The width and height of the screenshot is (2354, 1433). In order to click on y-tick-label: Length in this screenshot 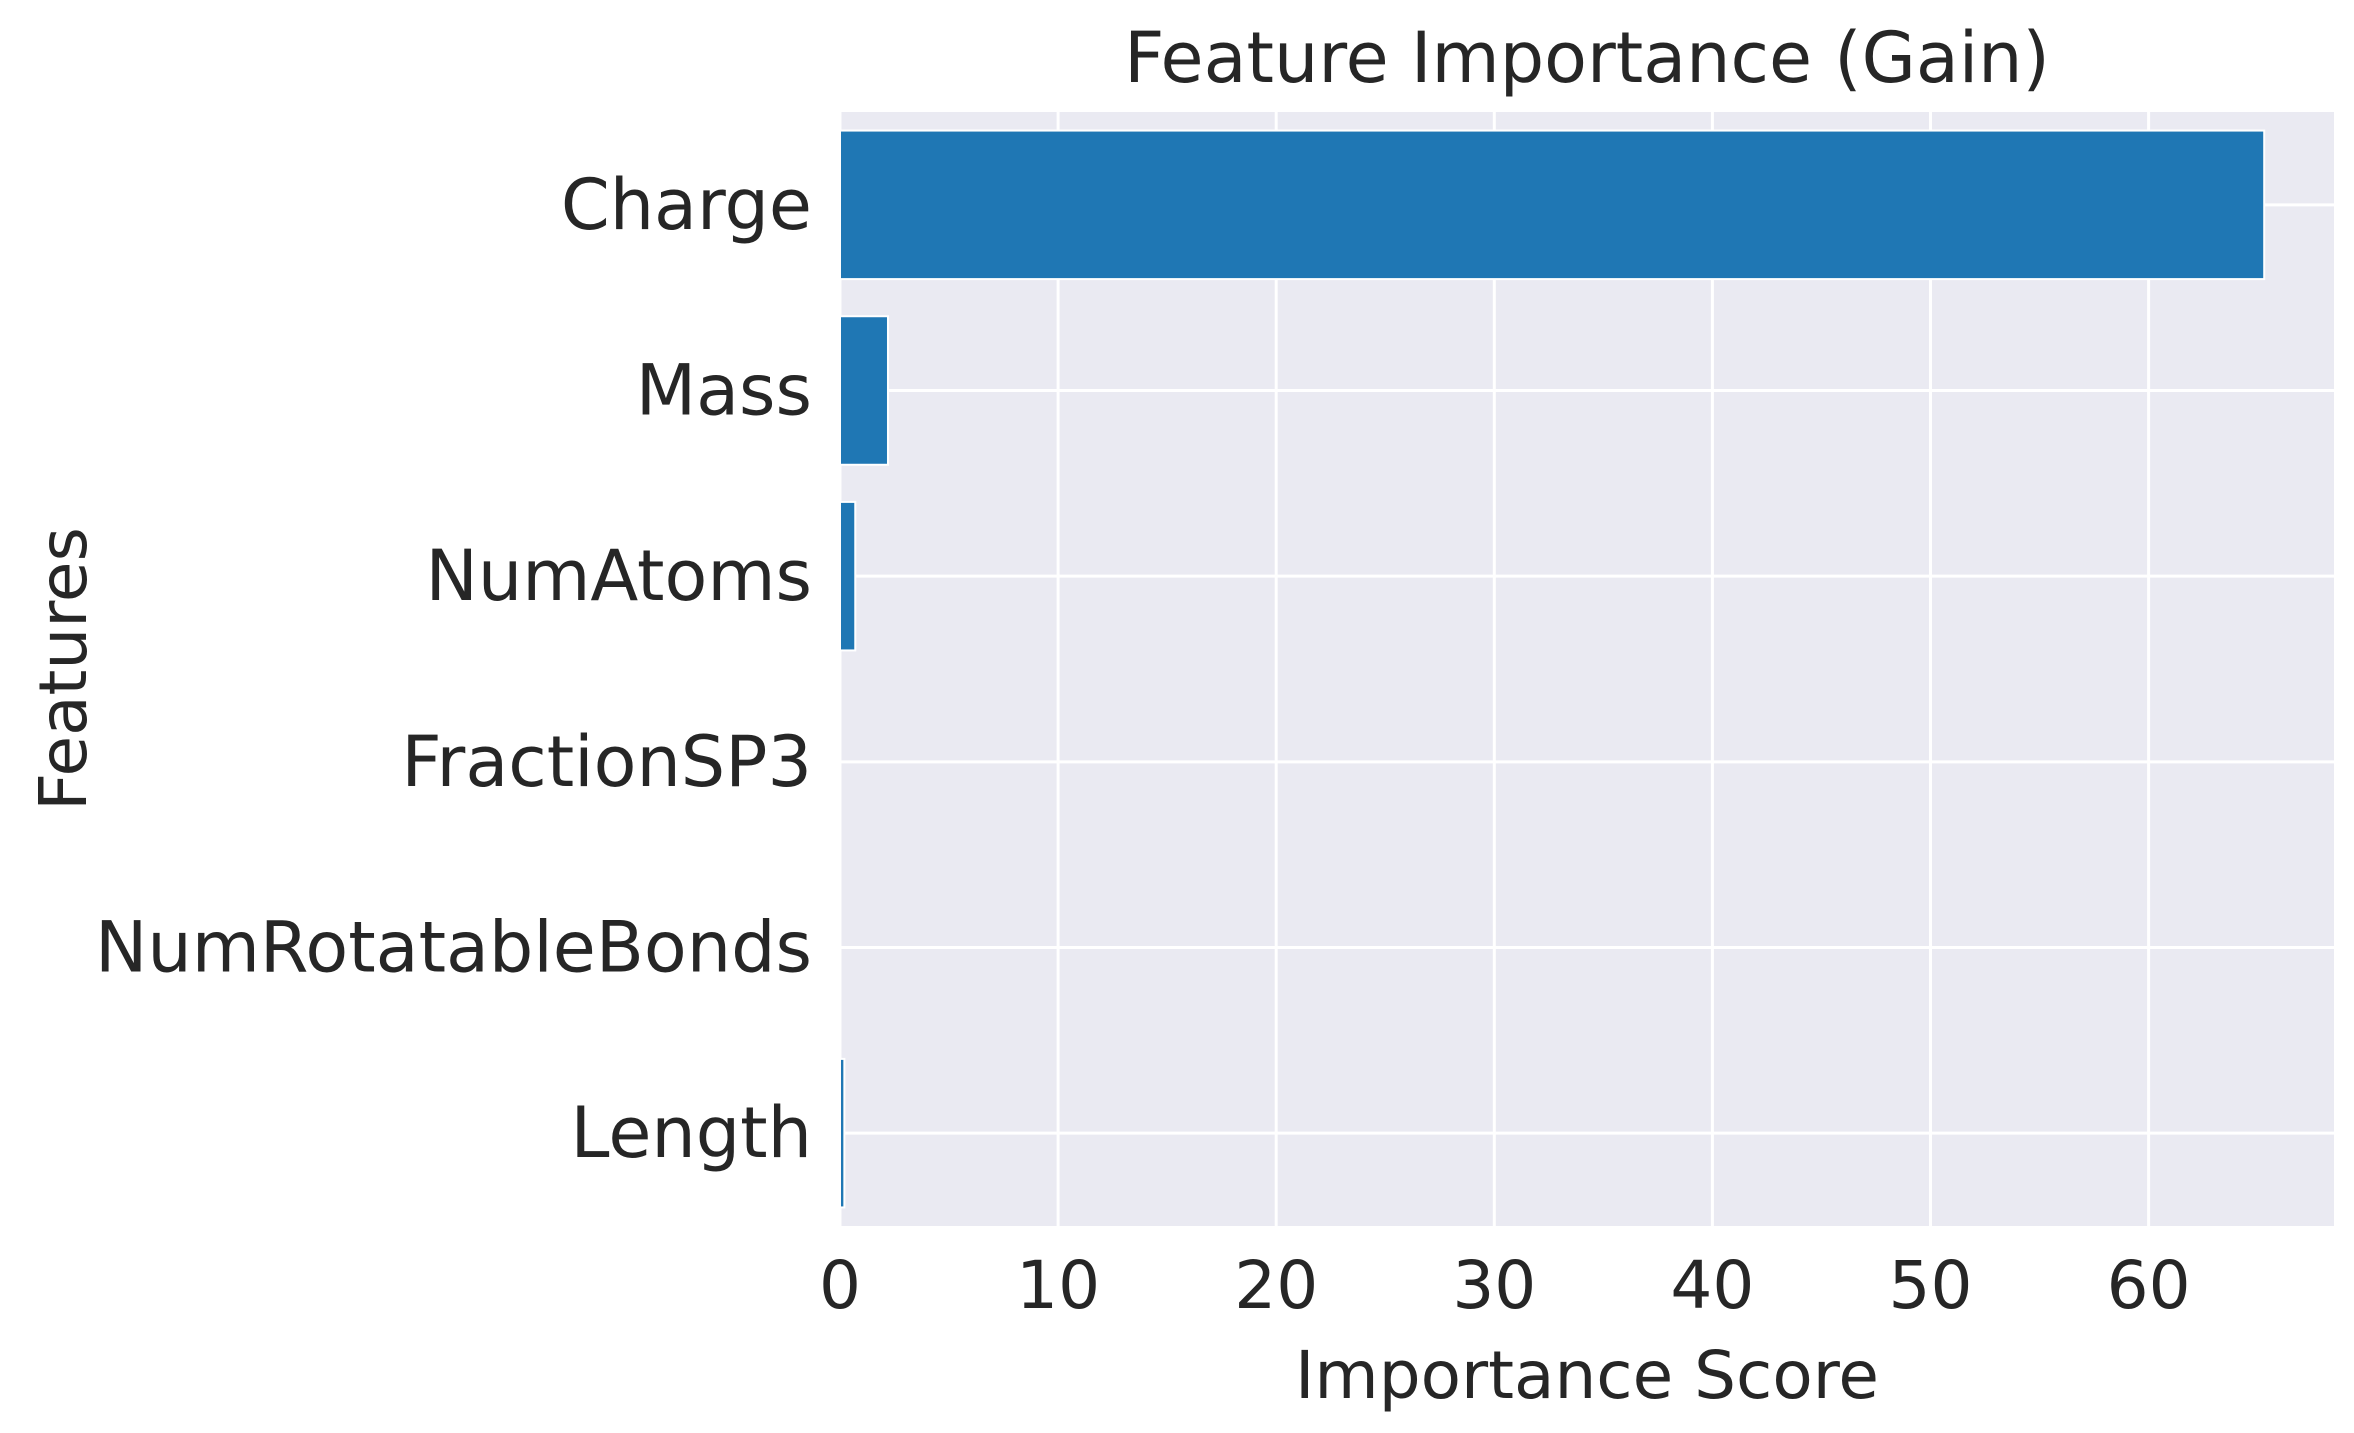, I will do `click(691, 1133)`.